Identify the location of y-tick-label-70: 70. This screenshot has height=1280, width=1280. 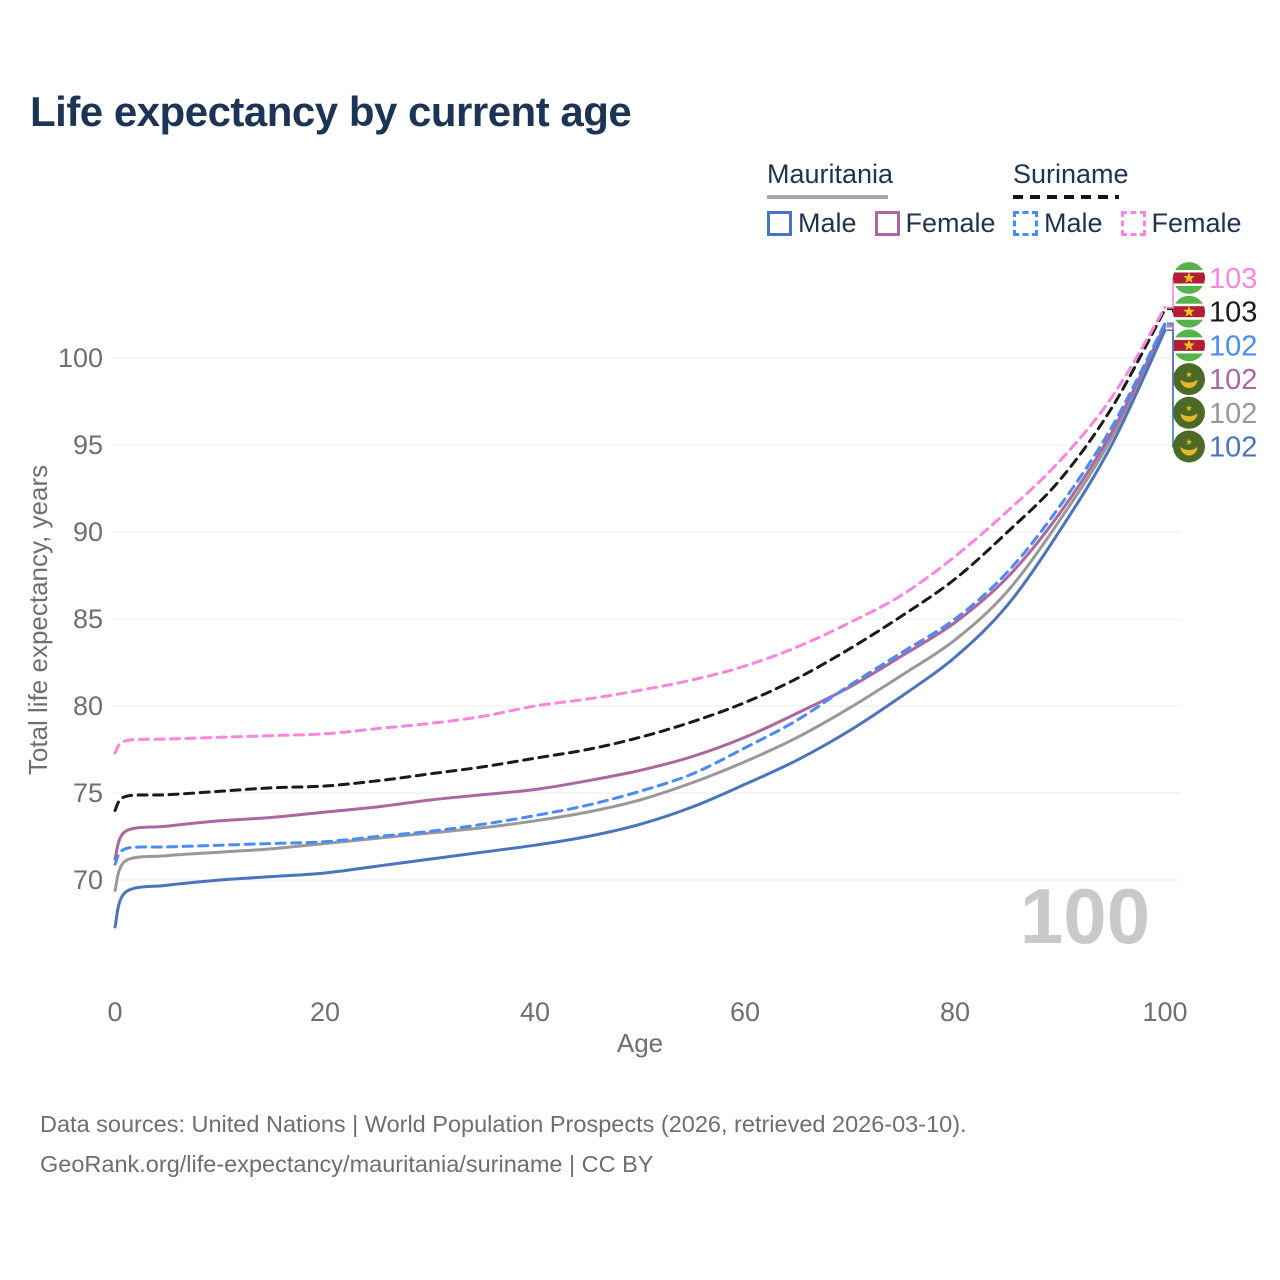
(88, 880).